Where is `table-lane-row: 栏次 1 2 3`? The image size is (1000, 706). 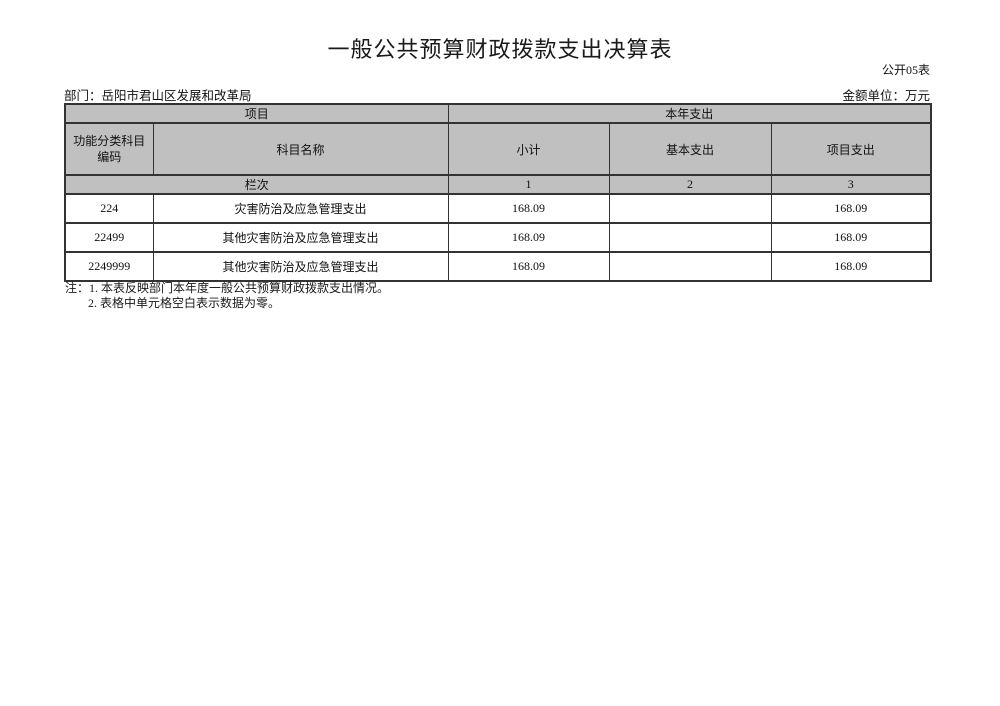 table-lane-row: 栏次 1 2 3 is located at coordinates (498, 184).